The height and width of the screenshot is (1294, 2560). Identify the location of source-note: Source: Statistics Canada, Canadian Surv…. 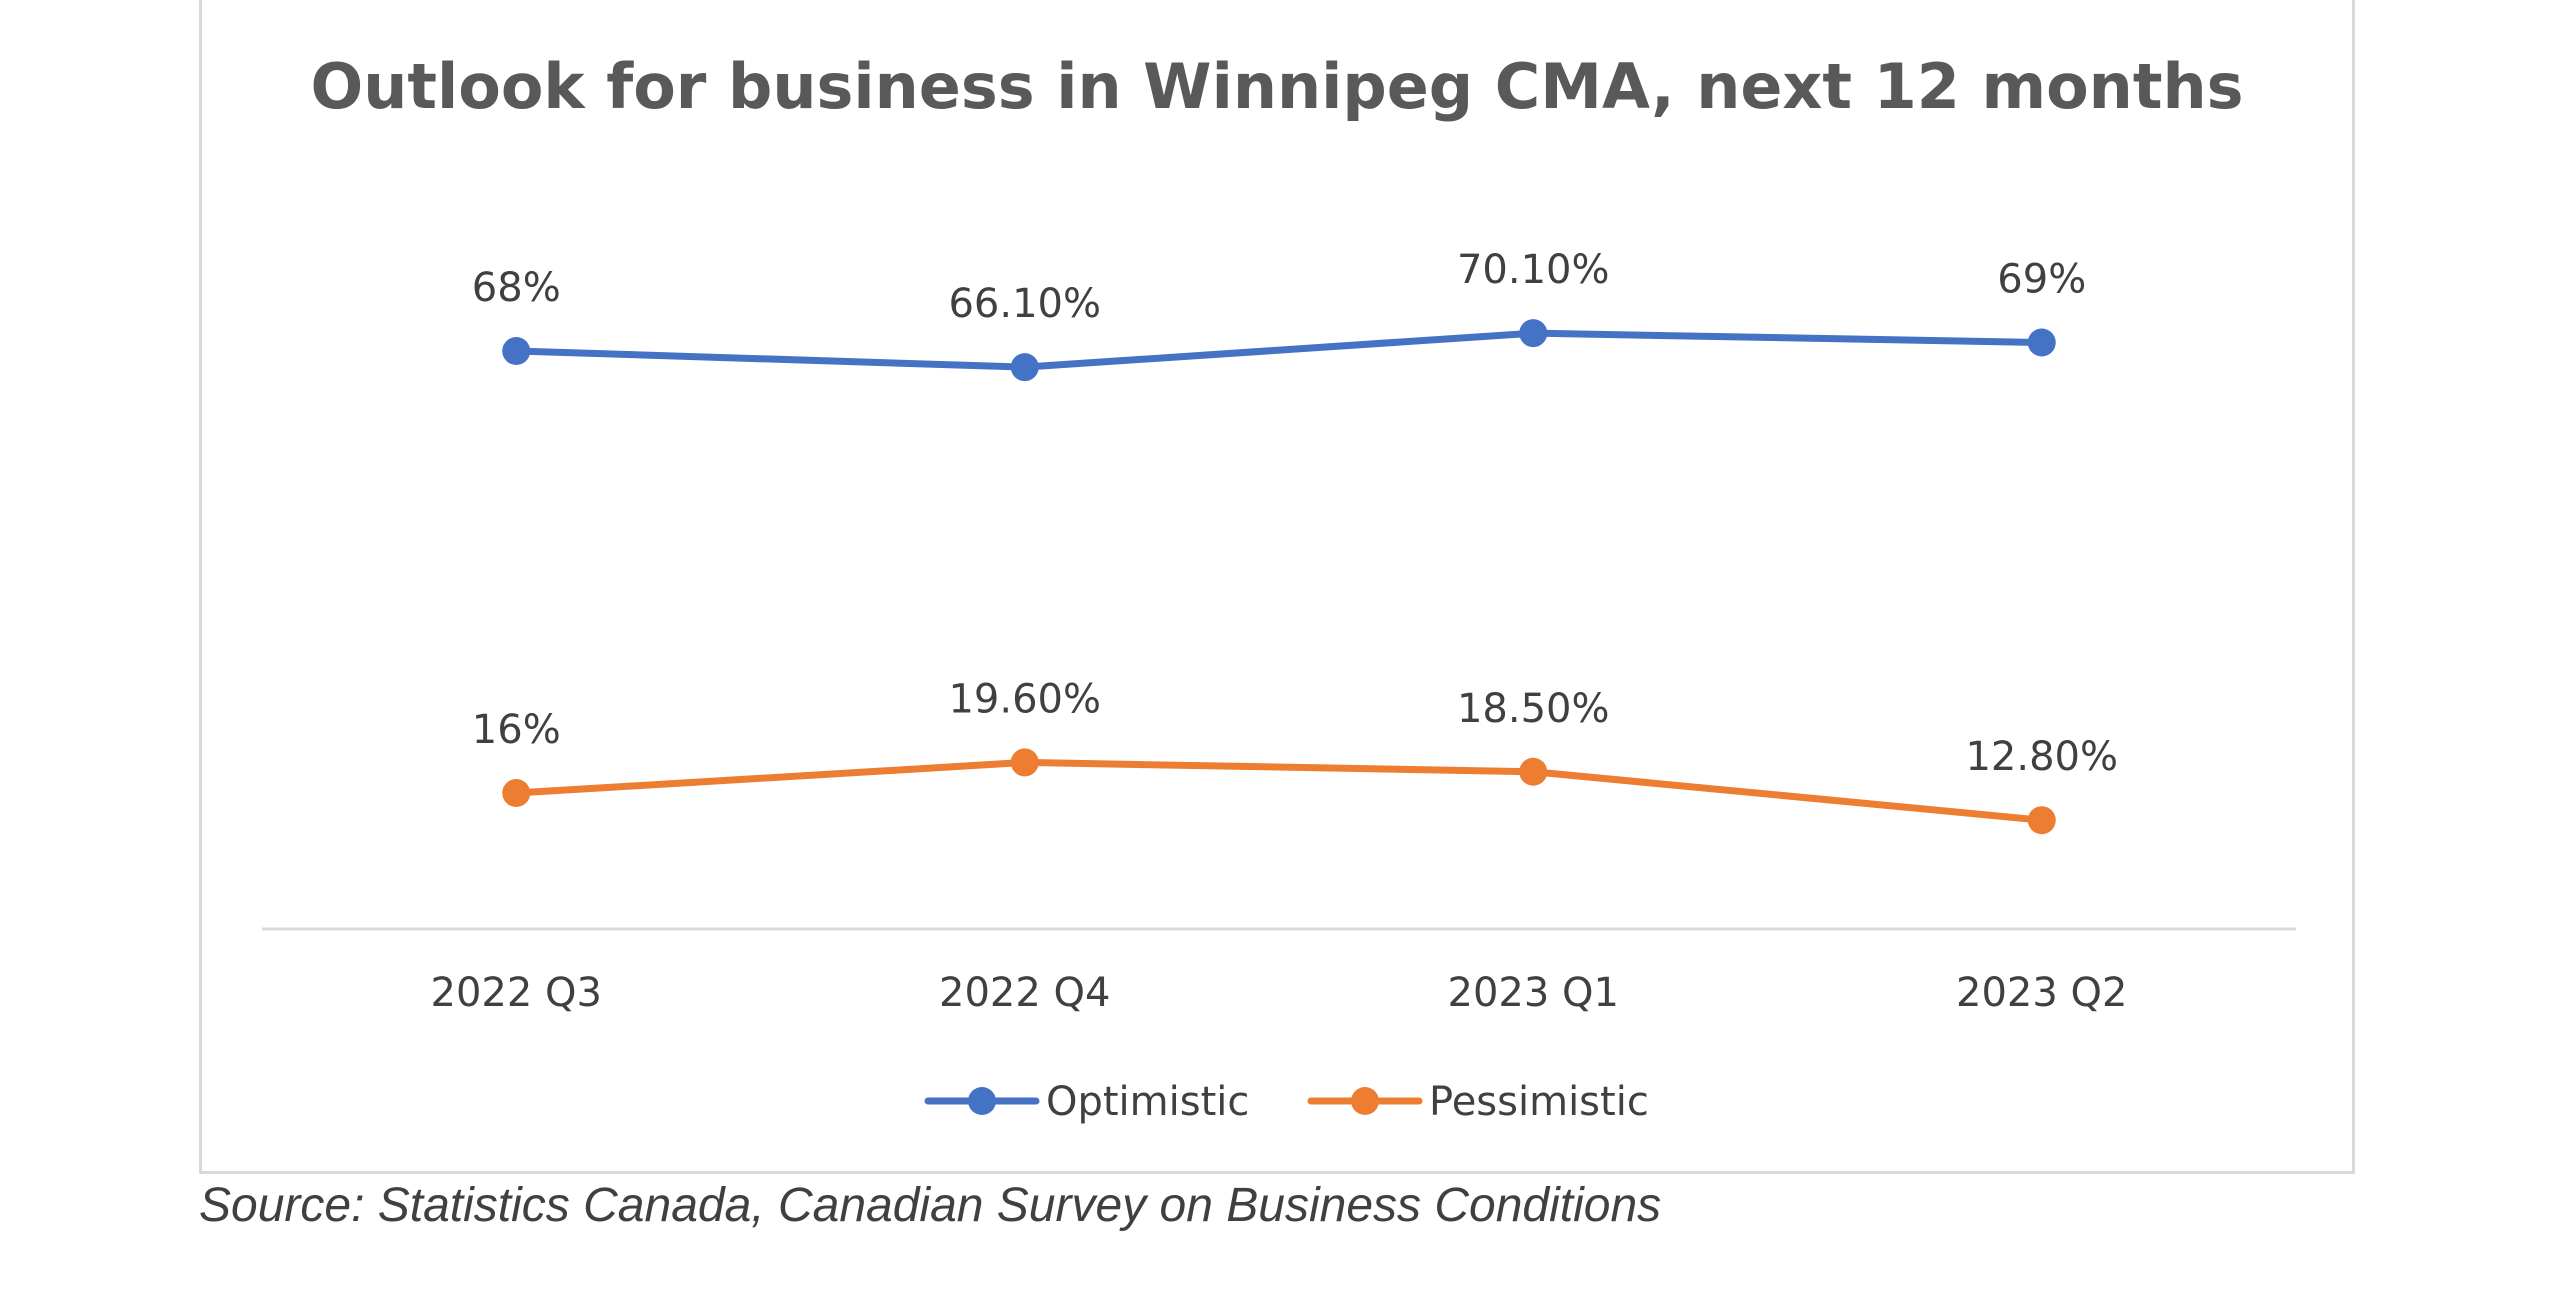
(930, 1205).